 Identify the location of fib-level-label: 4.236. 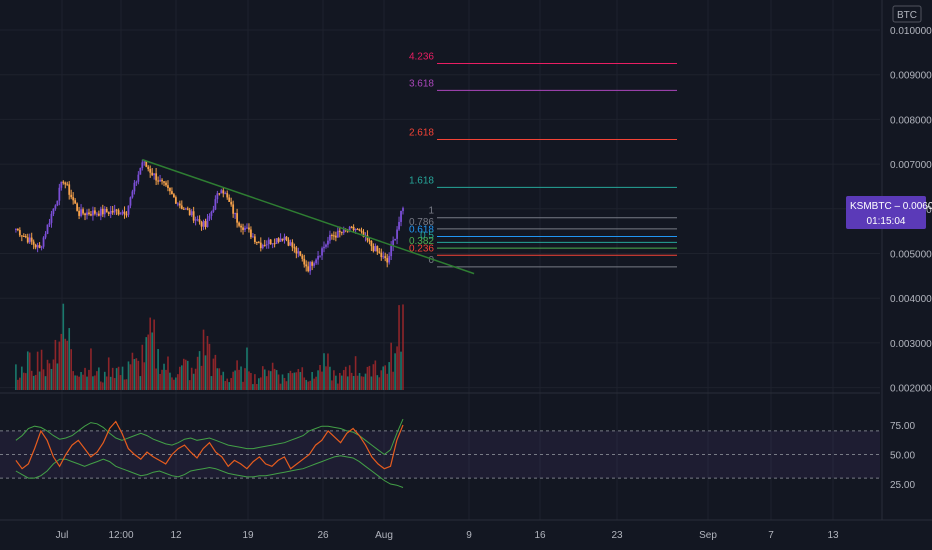
(421, 57).